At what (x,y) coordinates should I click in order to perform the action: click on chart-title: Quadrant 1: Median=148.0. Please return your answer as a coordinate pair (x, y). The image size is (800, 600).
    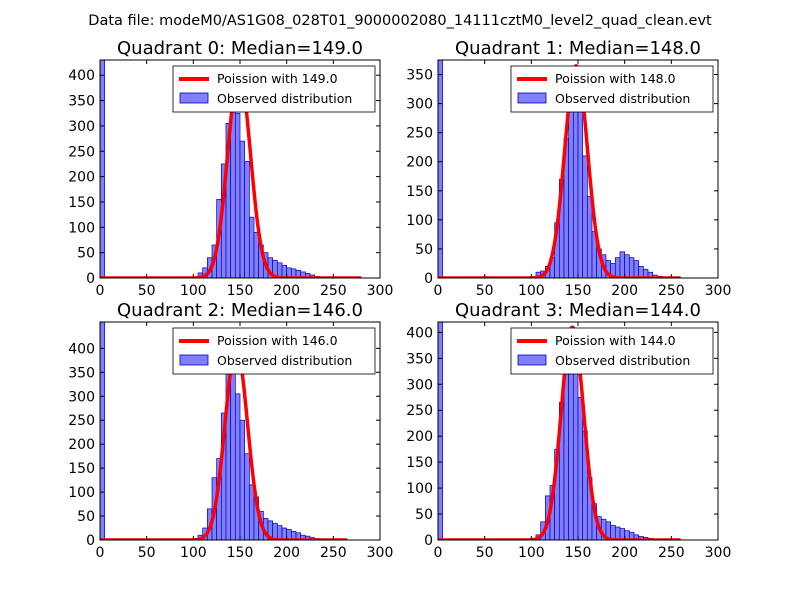
    Looking at the image, I should click on (578, 48).